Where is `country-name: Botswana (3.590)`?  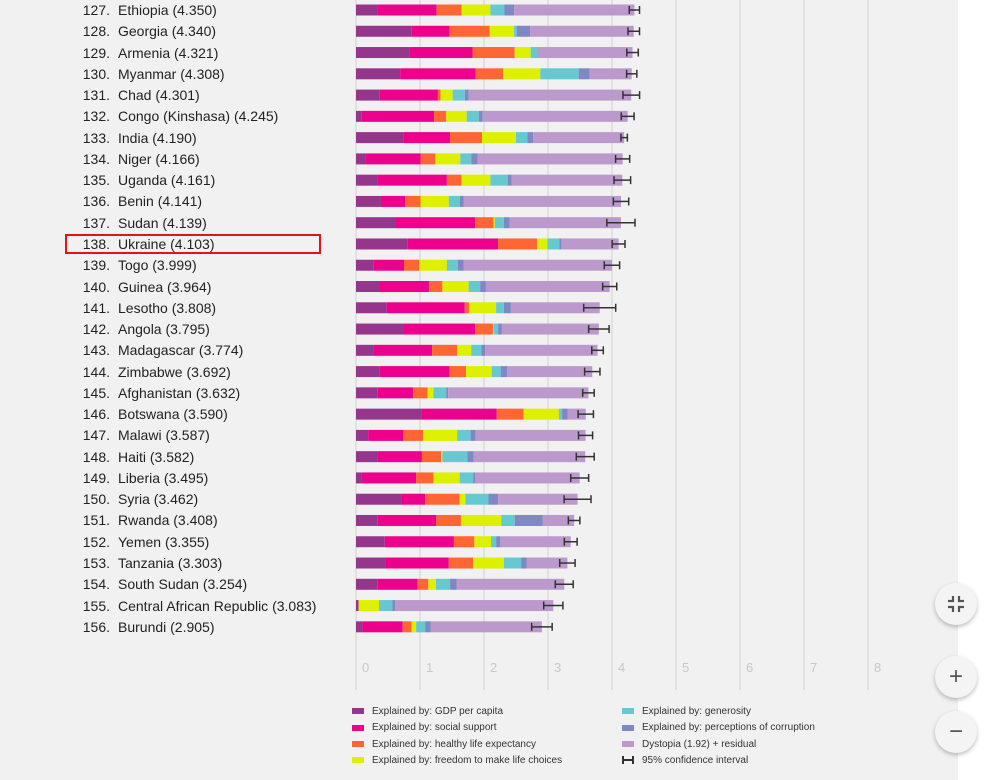
country-name: Botswana (3.590) is located at coordinates (173, 414).